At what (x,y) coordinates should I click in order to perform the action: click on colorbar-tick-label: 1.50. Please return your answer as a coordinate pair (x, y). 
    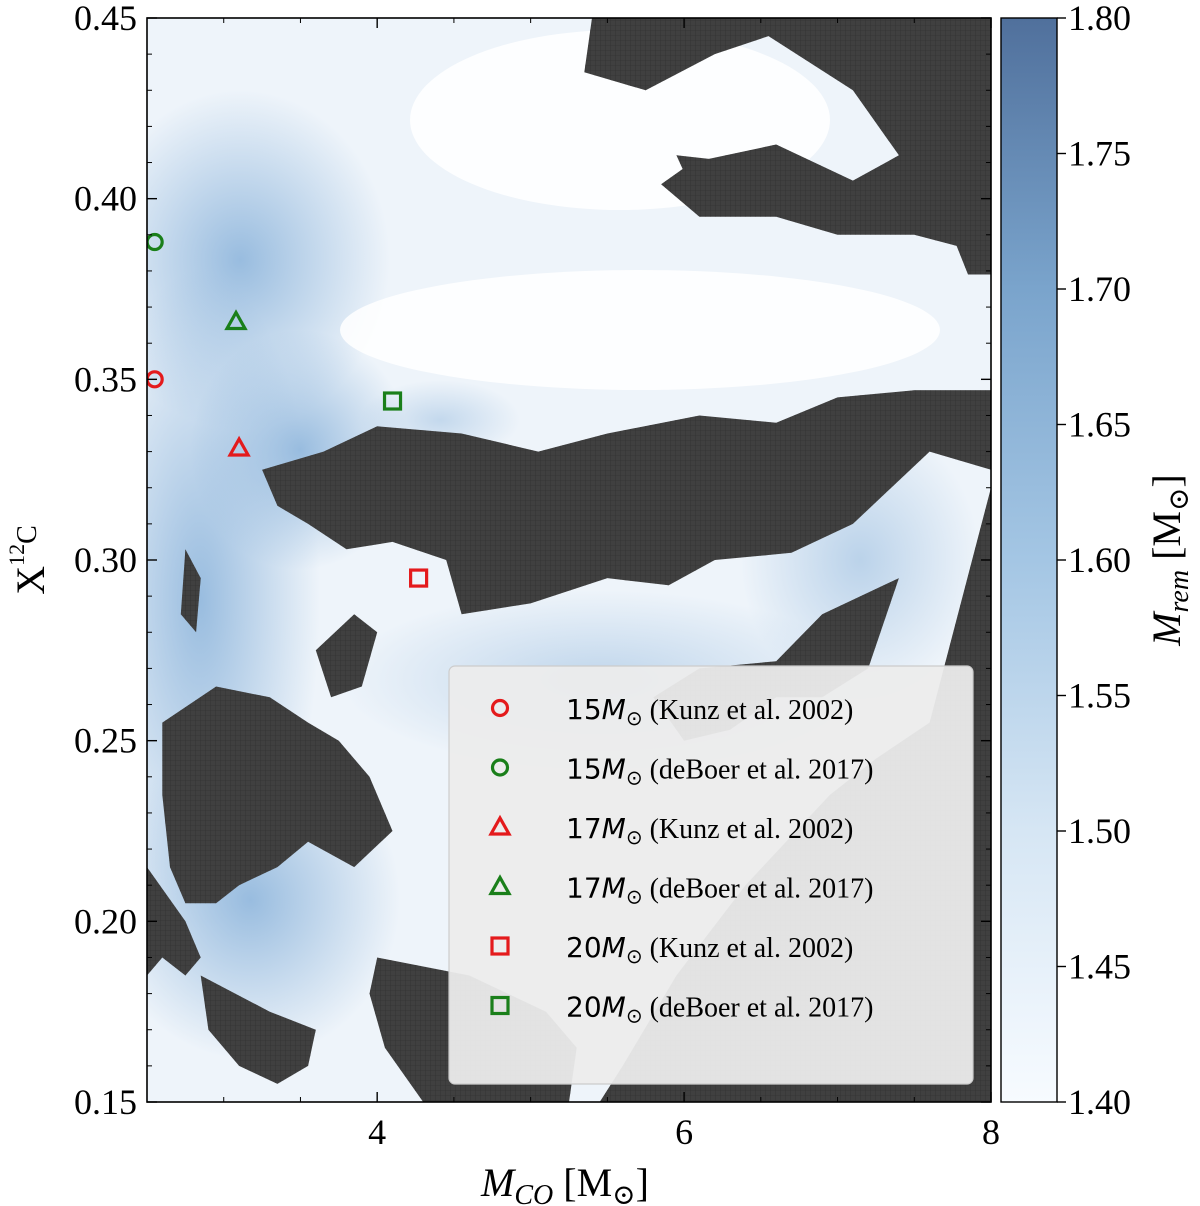
    Looking at the image, I should click on (1099, 831).